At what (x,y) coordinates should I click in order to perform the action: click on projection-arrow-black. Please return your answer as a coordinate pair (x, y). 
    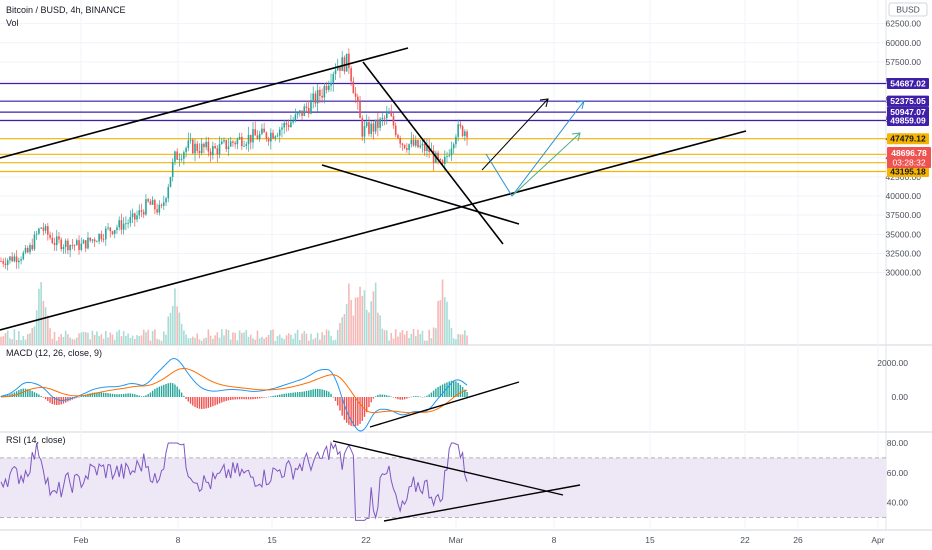
    Looking at the image, I should click on (515, 134).